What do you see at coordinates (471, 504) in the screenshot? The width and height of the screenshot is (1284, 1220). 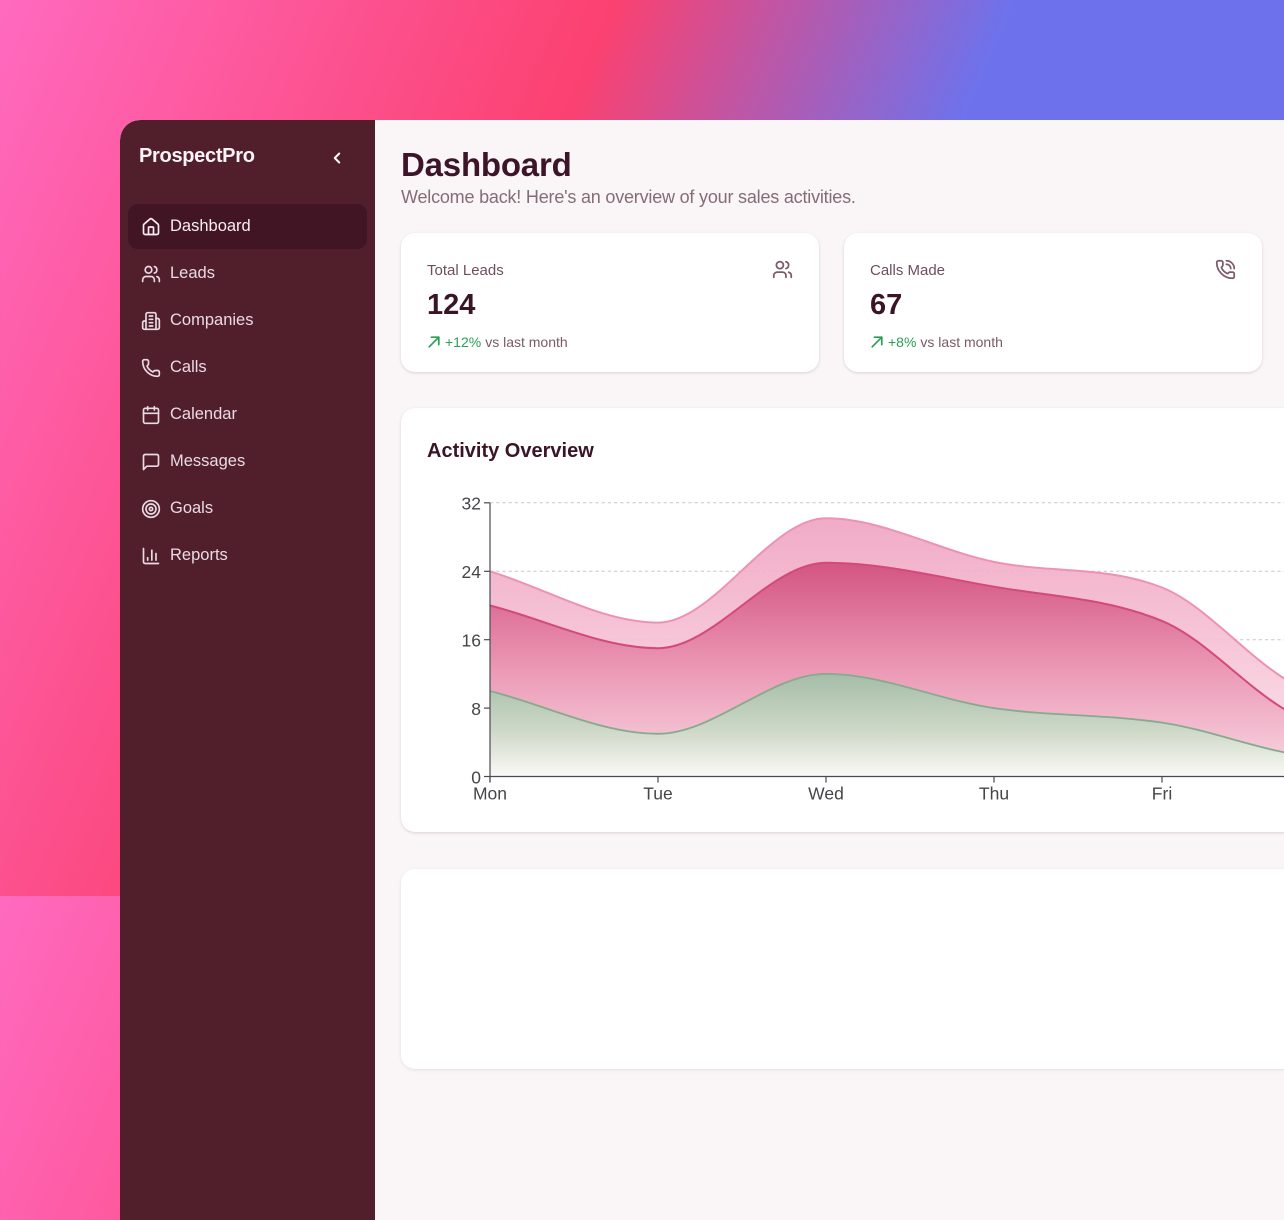 I see `svg-text: 32` at bounding box center [471, 504].